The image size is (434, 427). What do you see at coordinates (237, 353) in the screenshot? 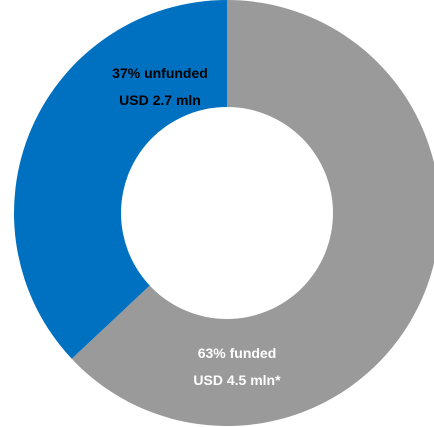
I see `funded-label-percent: 63% funded` at bounding box center [237, 353].